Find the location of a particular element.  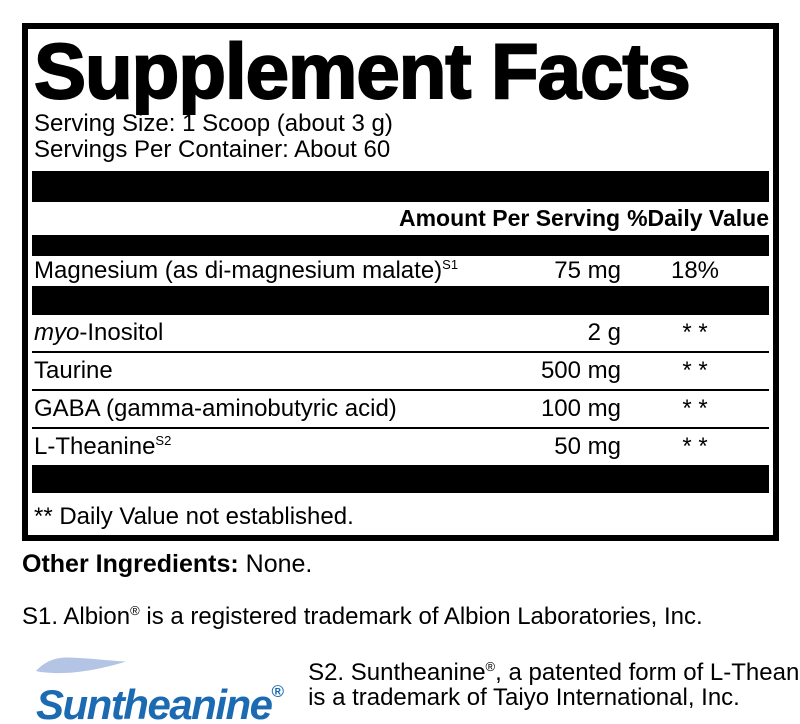

ingredient-name: L-TheanineS2 is located at coordinates (103, 446).